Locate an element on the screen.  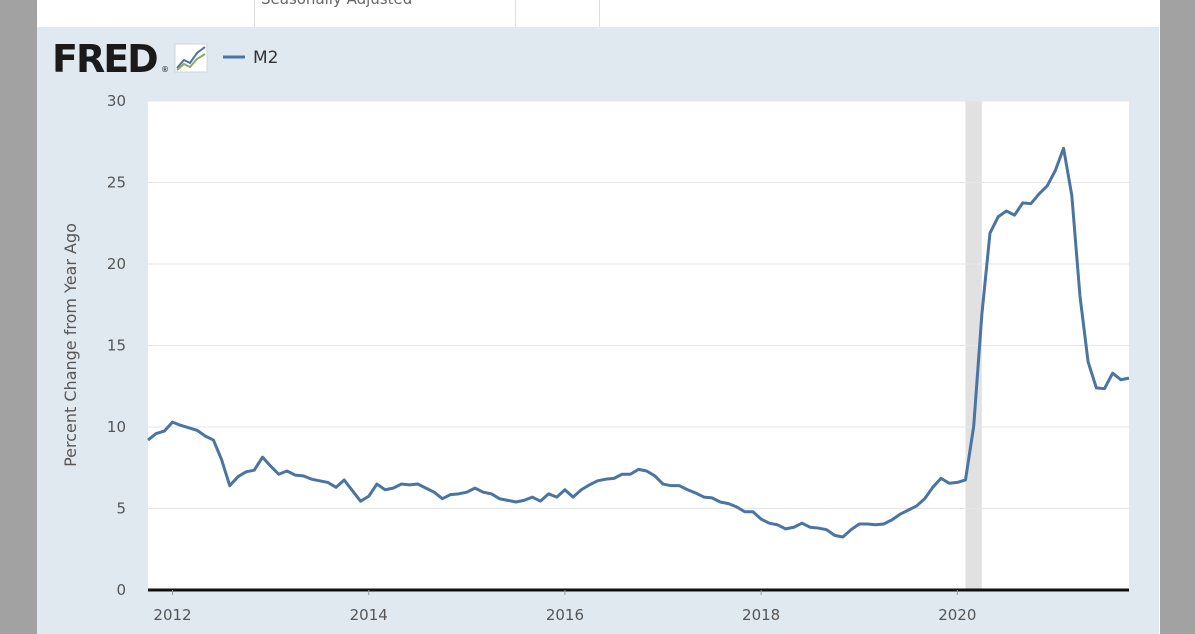
x-tick-label: 2016 is located at coordinates (565, 615).